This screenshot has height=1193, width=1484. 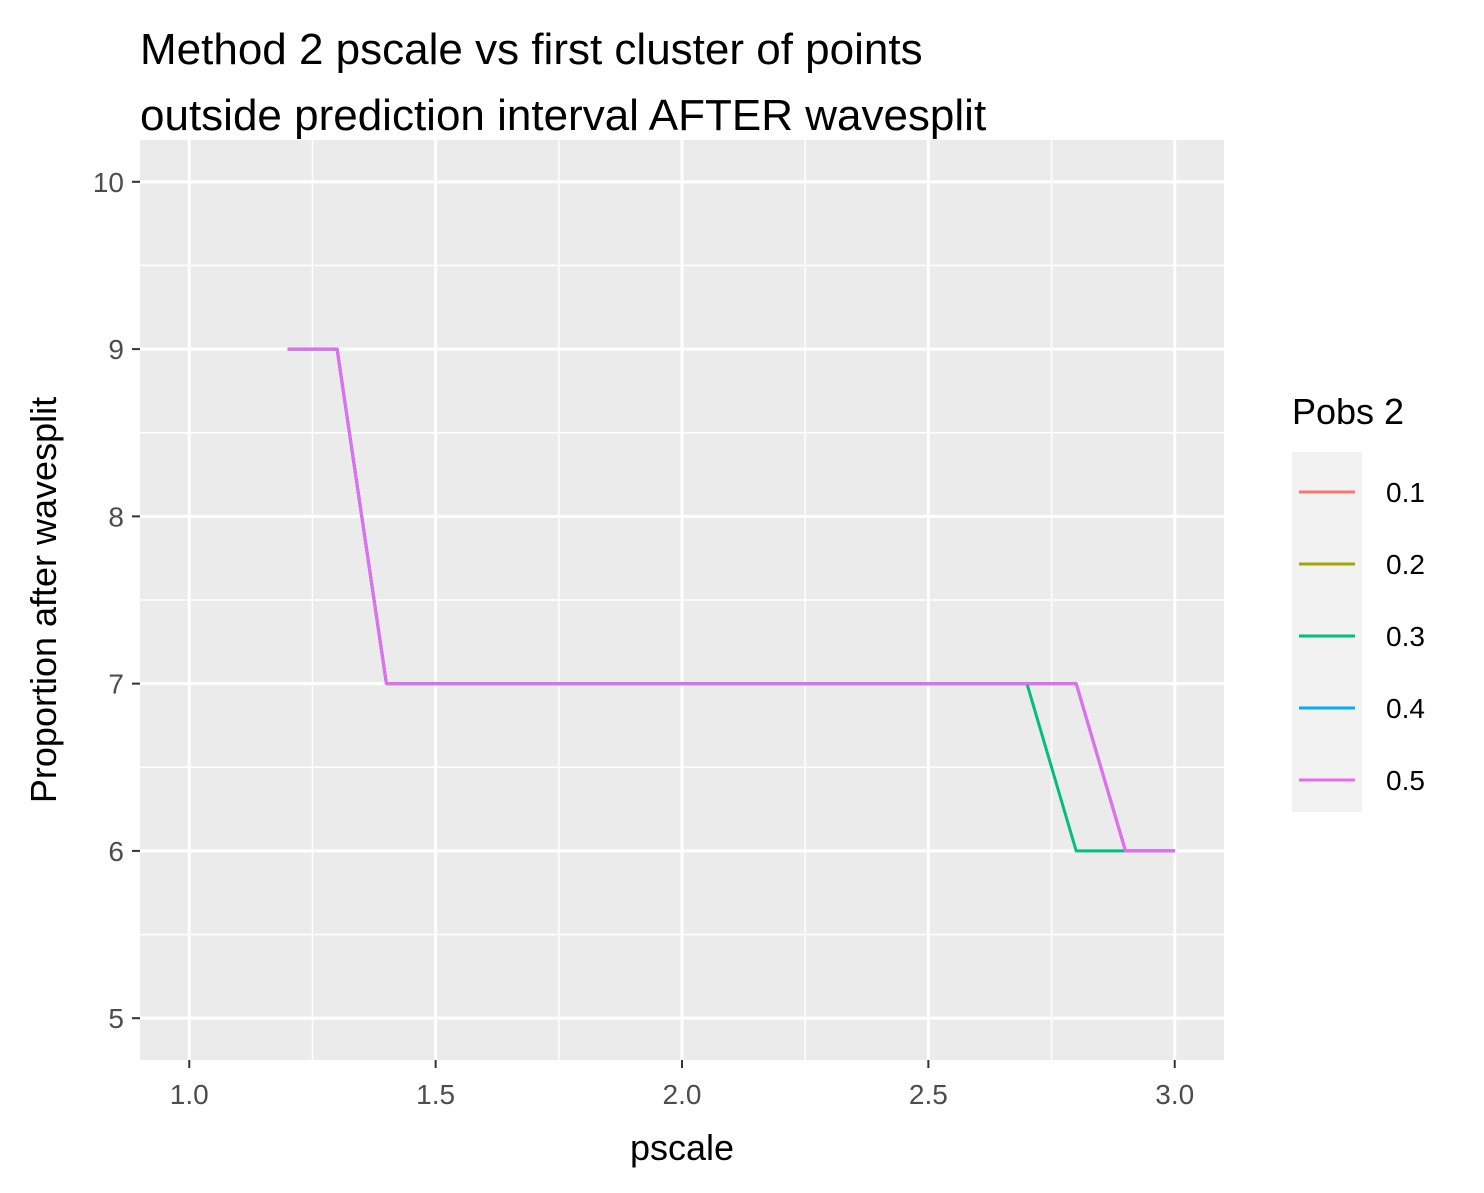 What do you see at coordinates (1174, 1094) in the screenshot?
I see `x-tick-label: 3.0` at bounding box center [1174, 1094].